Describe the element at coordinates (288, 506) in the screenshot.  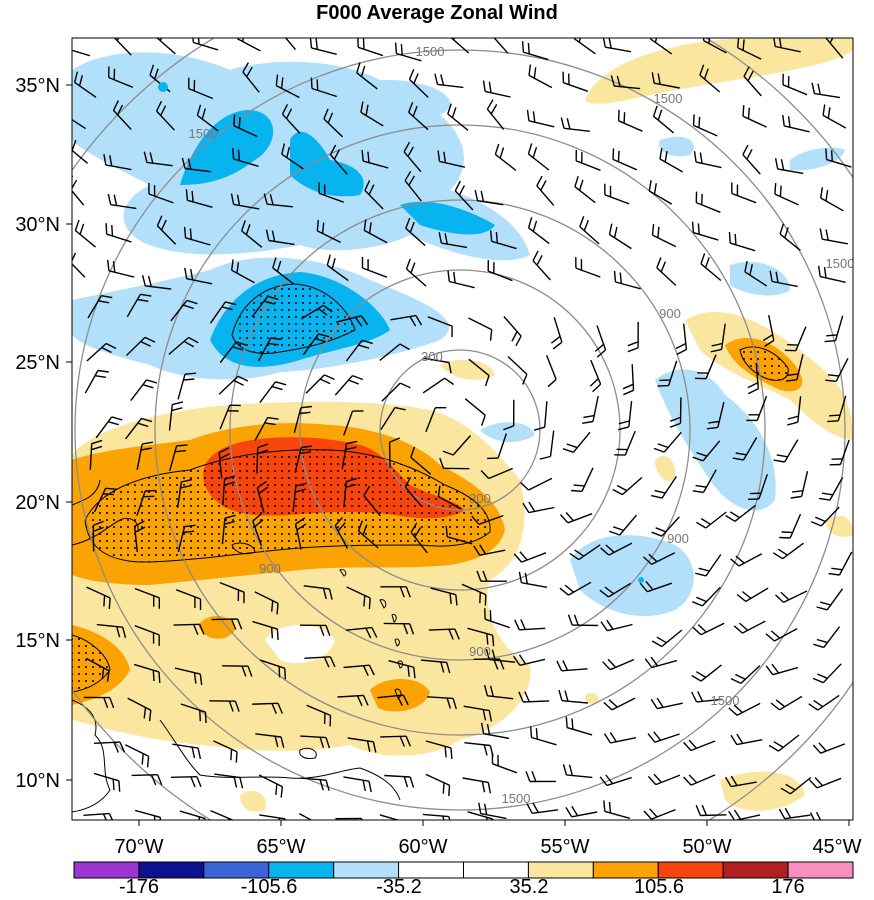
I see `stippled-area` at that location.